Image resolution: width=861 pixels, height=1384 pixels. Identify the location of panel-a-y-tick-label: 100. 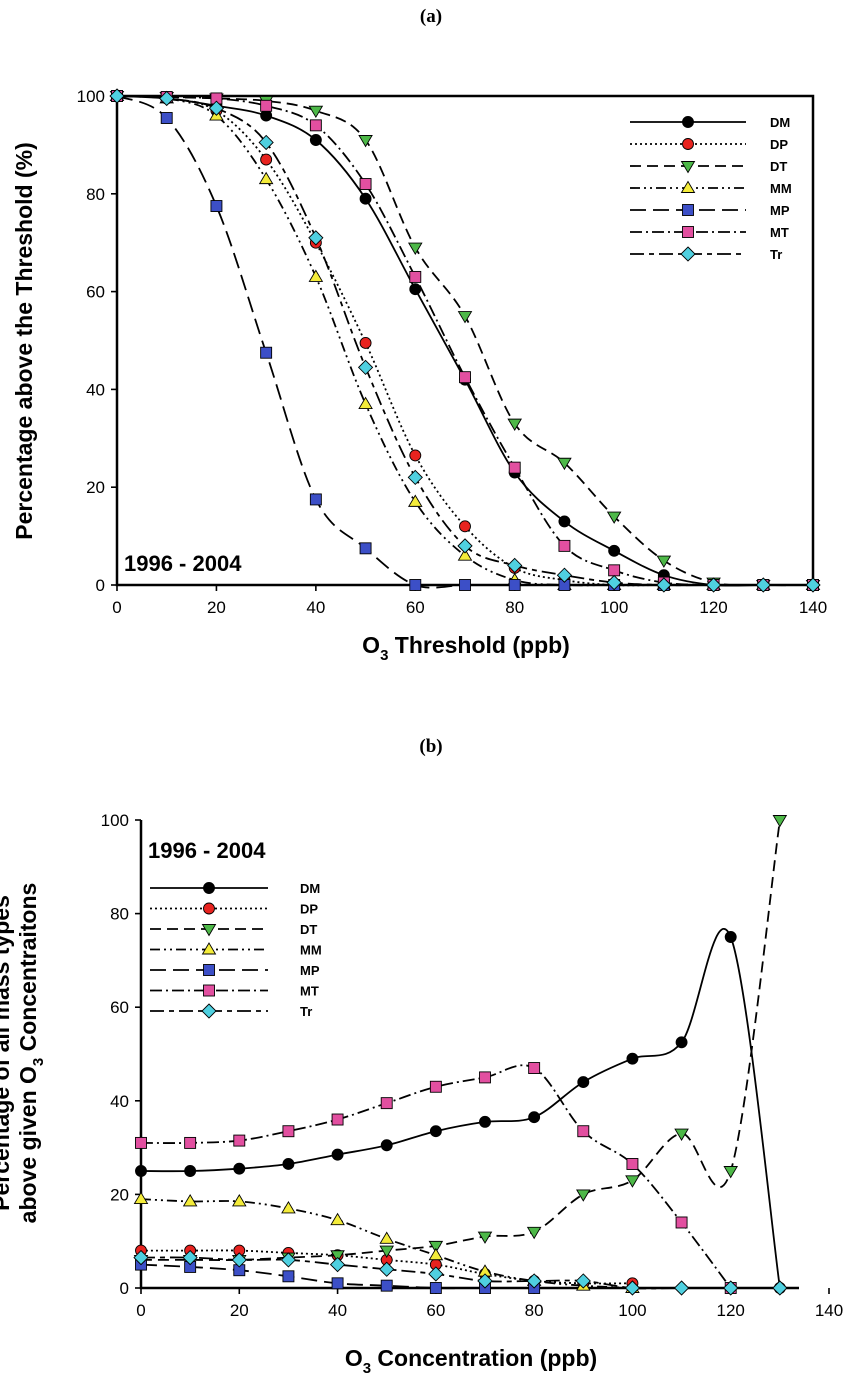
(91, 96).